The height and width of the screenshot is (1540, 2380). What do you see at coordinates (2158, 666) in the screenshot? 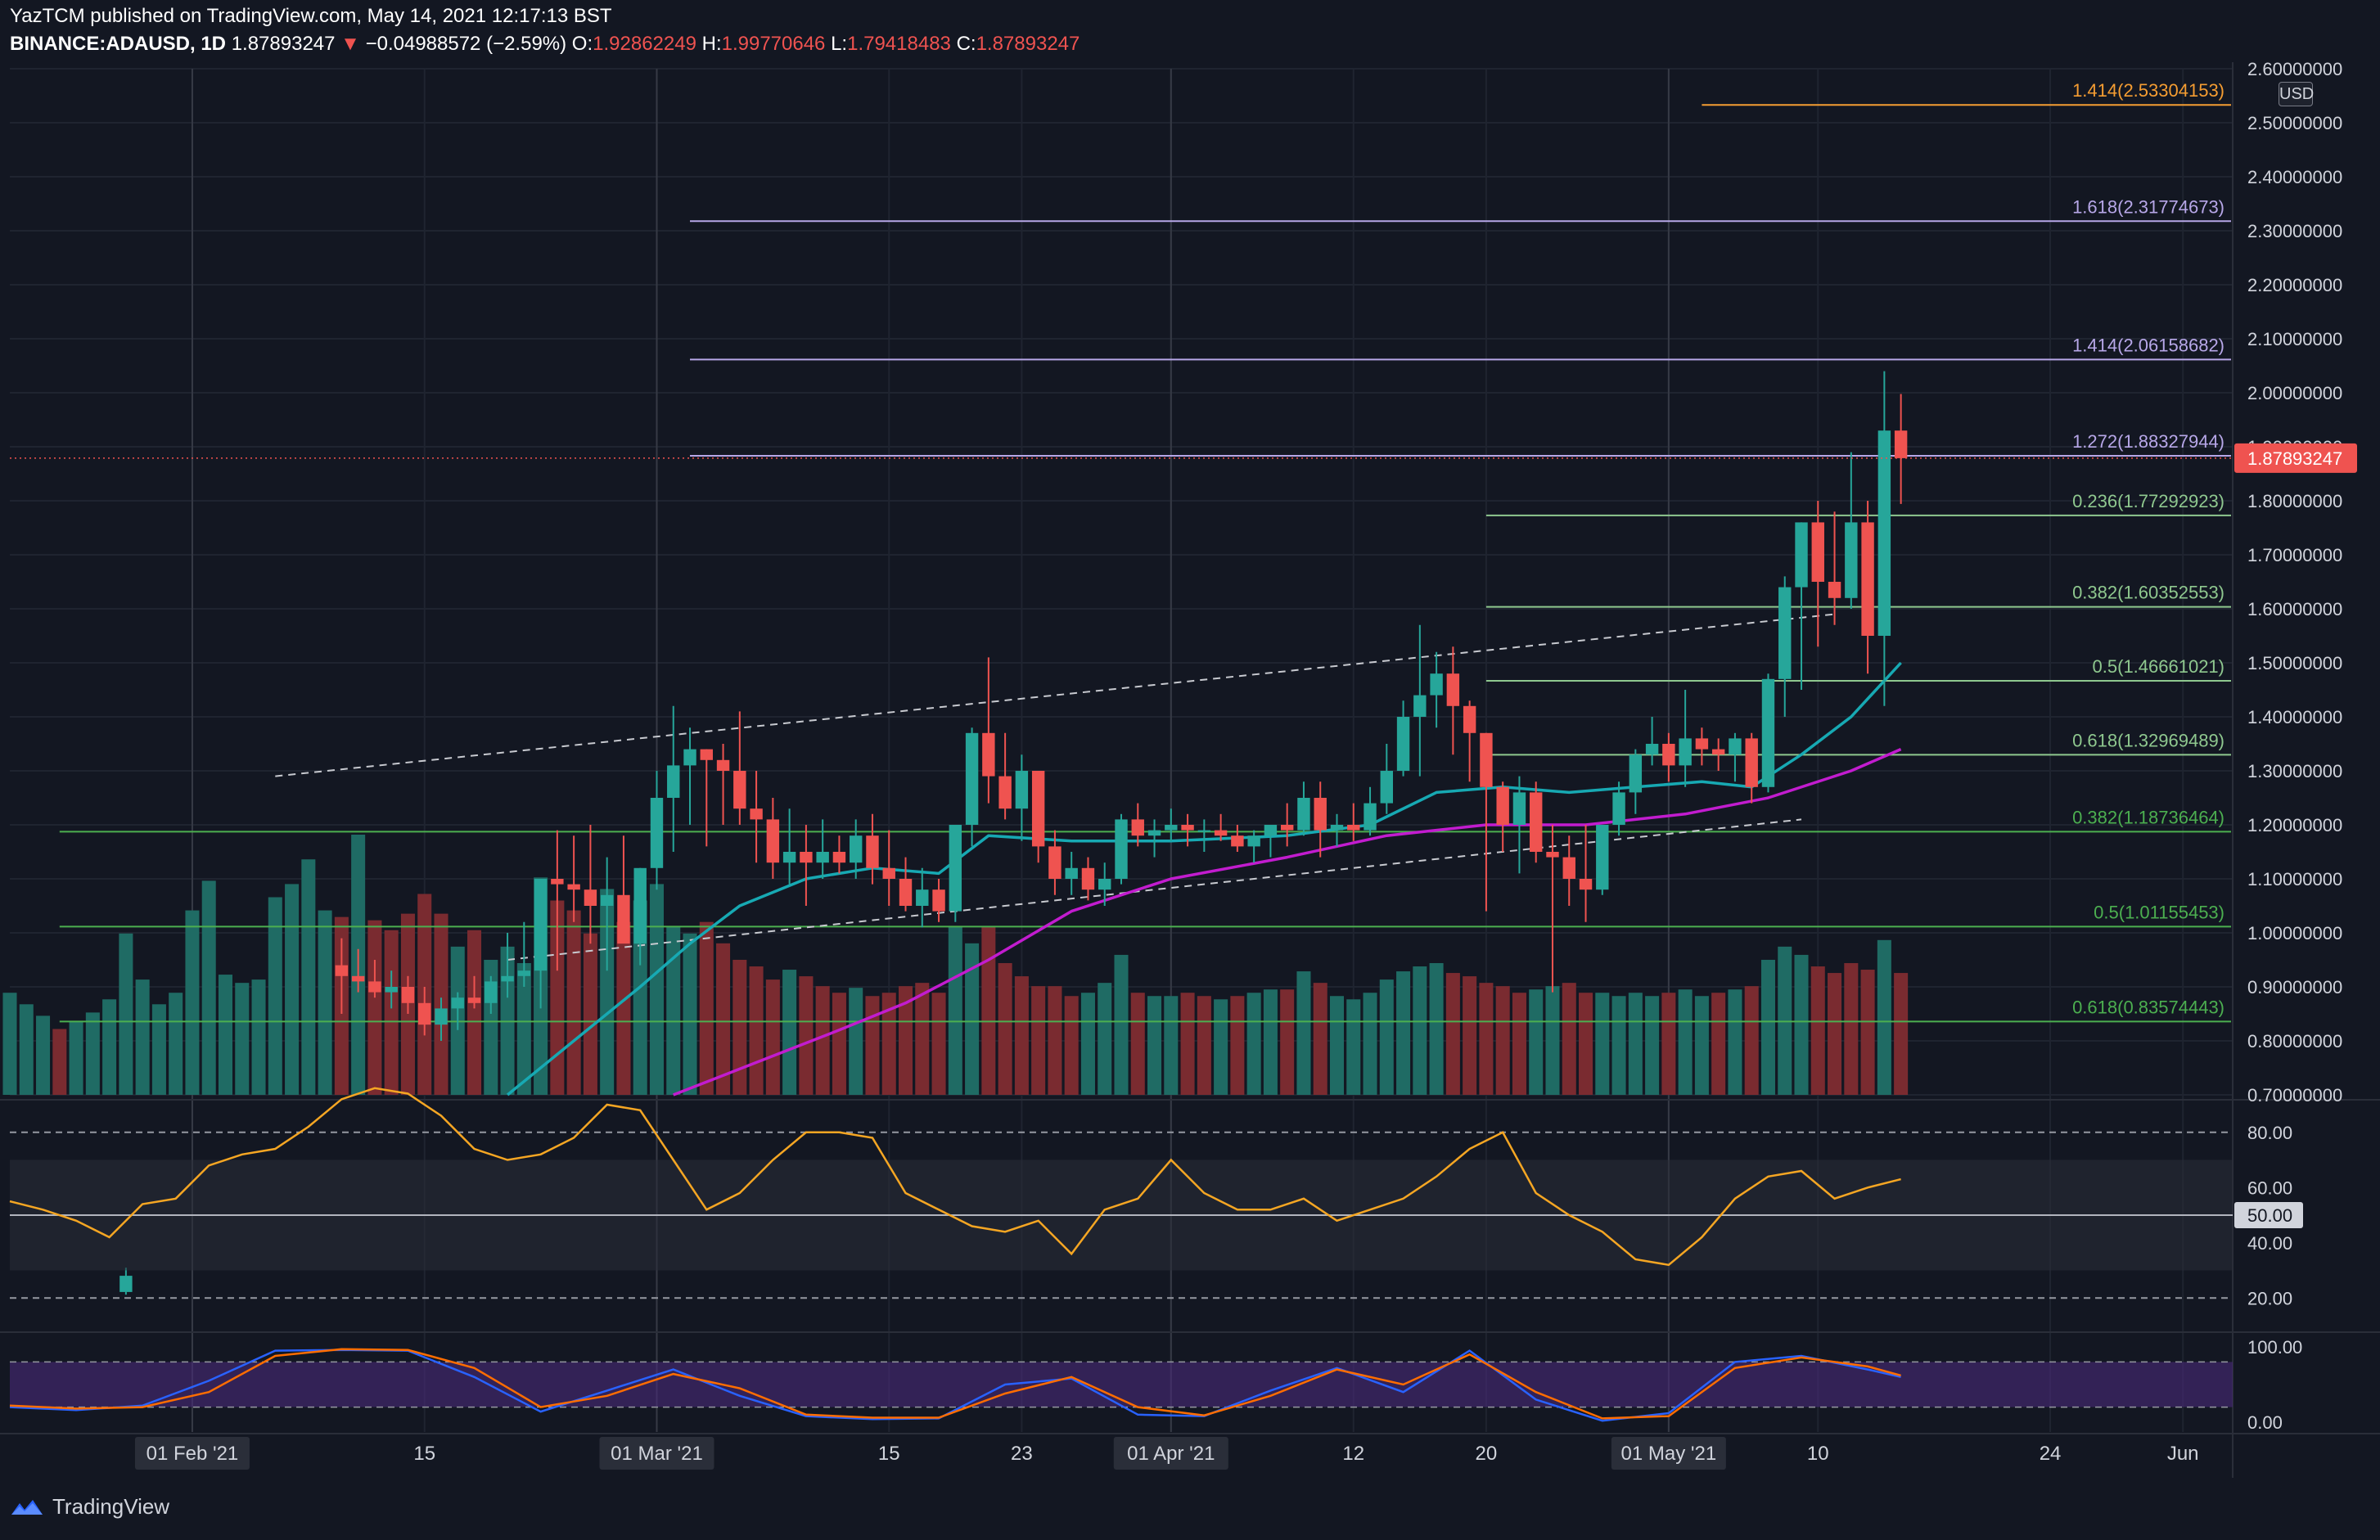
I see `fib-label: 0.5(1.46661021)` at bounding box center [2158, 666].